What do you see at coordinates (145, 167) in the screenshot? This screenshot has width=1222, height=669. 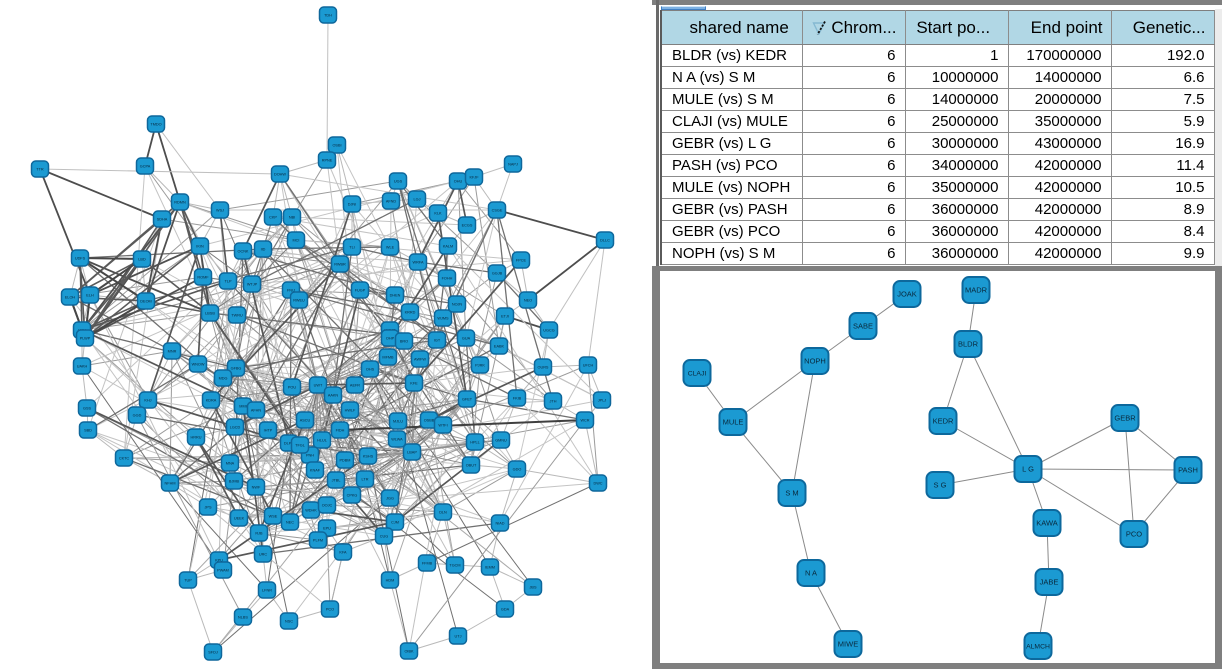 I see `svg-text: GCPA` at bounding box center [145, 167].